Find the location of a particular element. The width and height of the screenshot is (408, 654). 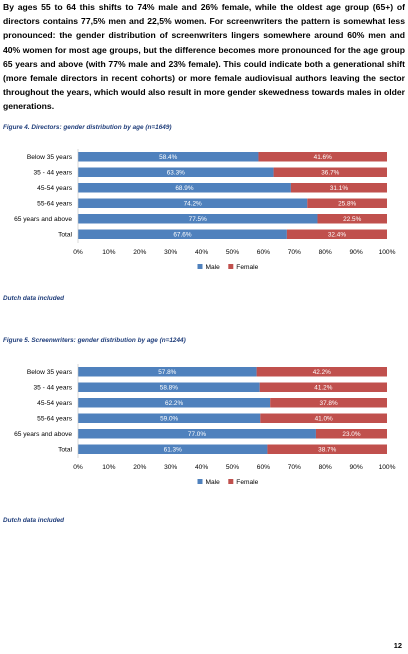

data-label-male: 63.3% is located at coordinates (176, 172).